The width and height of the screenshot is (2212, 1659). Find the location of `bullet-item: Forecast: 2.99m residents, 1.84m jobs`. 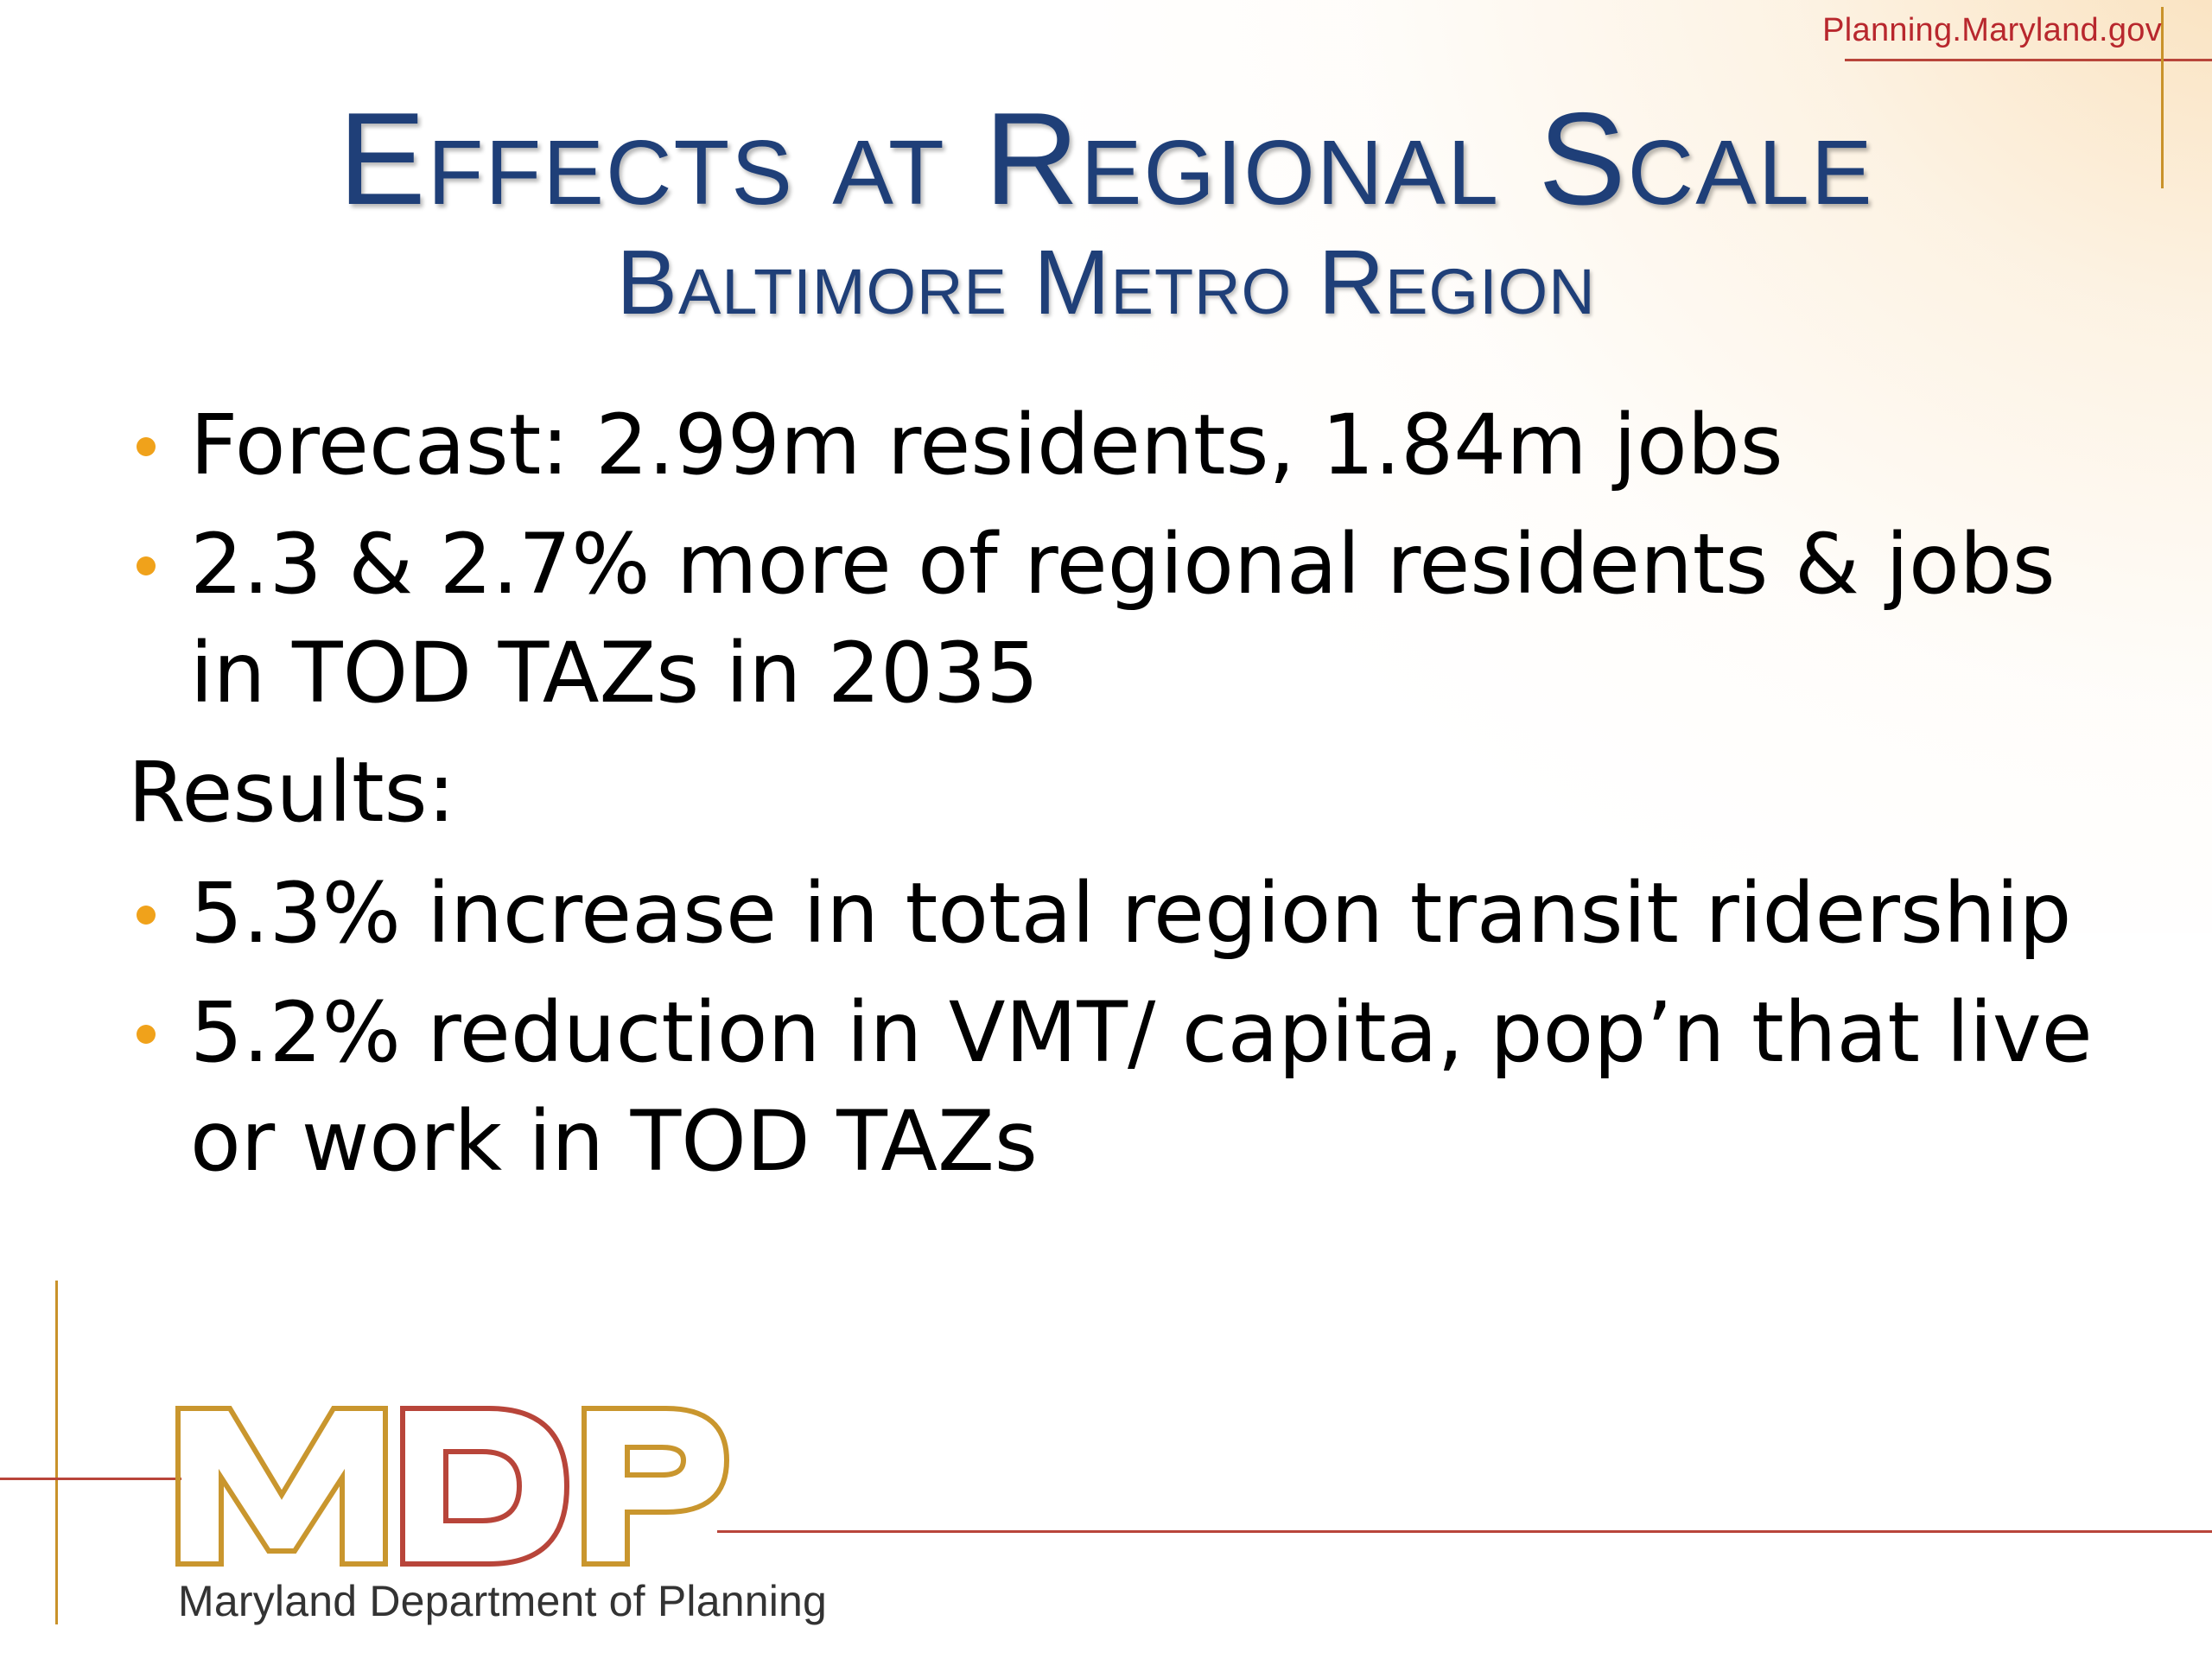

bullet-item: Forecast: 2.99m residents, 1.84m jobs is located at coordinates (1123, 445).